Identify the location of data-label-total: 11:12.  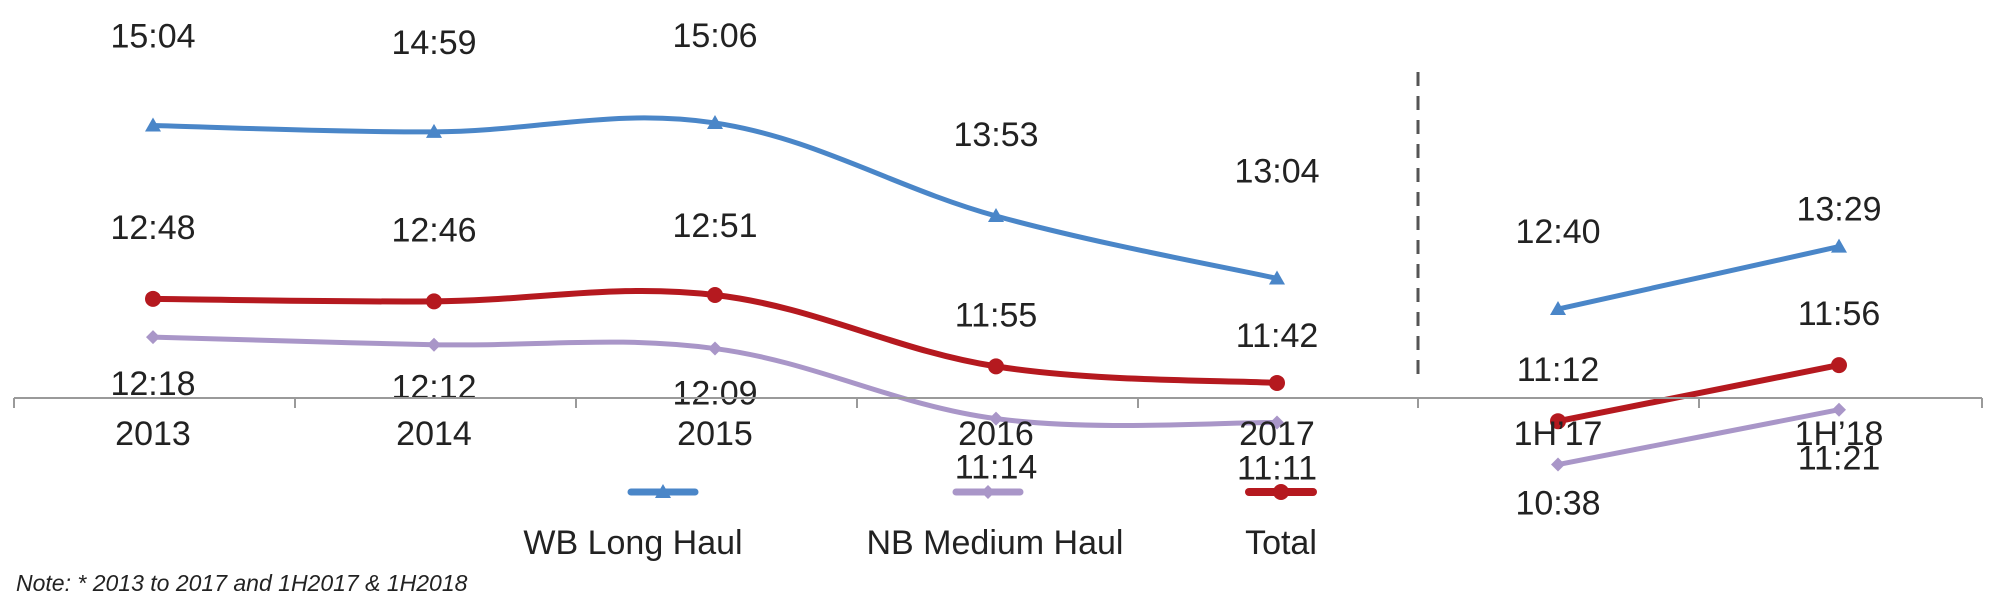
(1558, 370).